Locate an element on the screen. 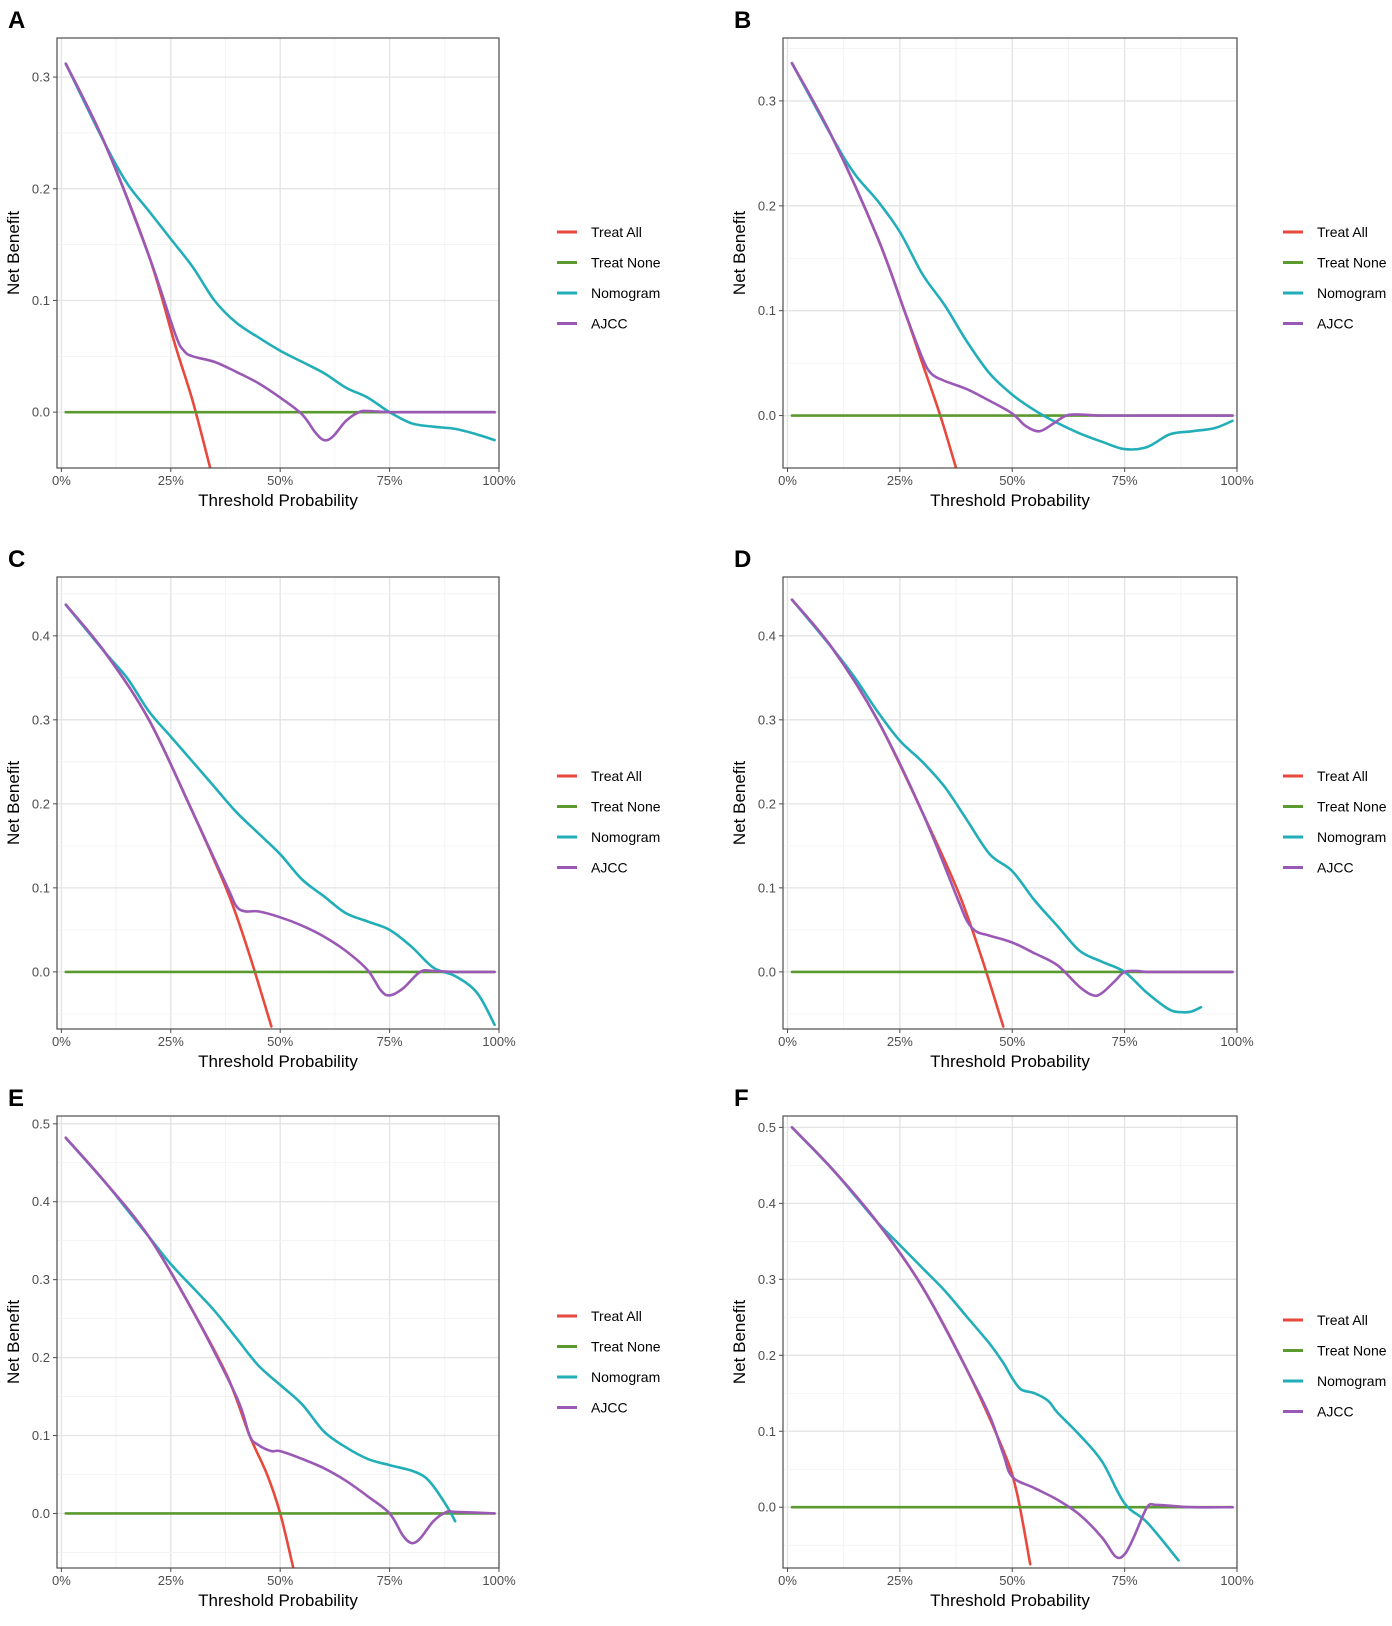 Image resolution: width=1392 pixels, height=1626 pixels. x-tick-label: 75% is located at coordinates (390, 1041).